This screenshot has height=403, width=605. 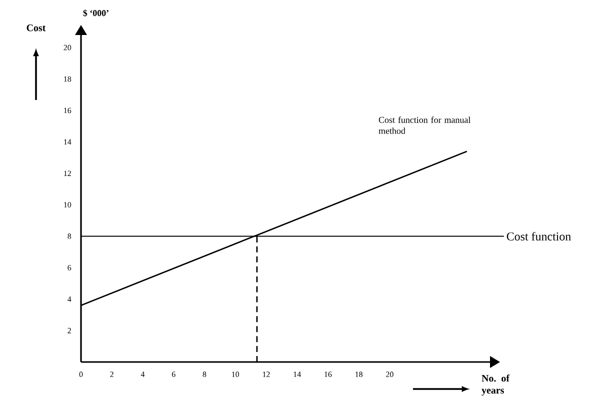 What do you see at coordinates (424, 125) in the screenshot?
I see `annotation: Cost function for manual method` at bounding box center [424, 125].